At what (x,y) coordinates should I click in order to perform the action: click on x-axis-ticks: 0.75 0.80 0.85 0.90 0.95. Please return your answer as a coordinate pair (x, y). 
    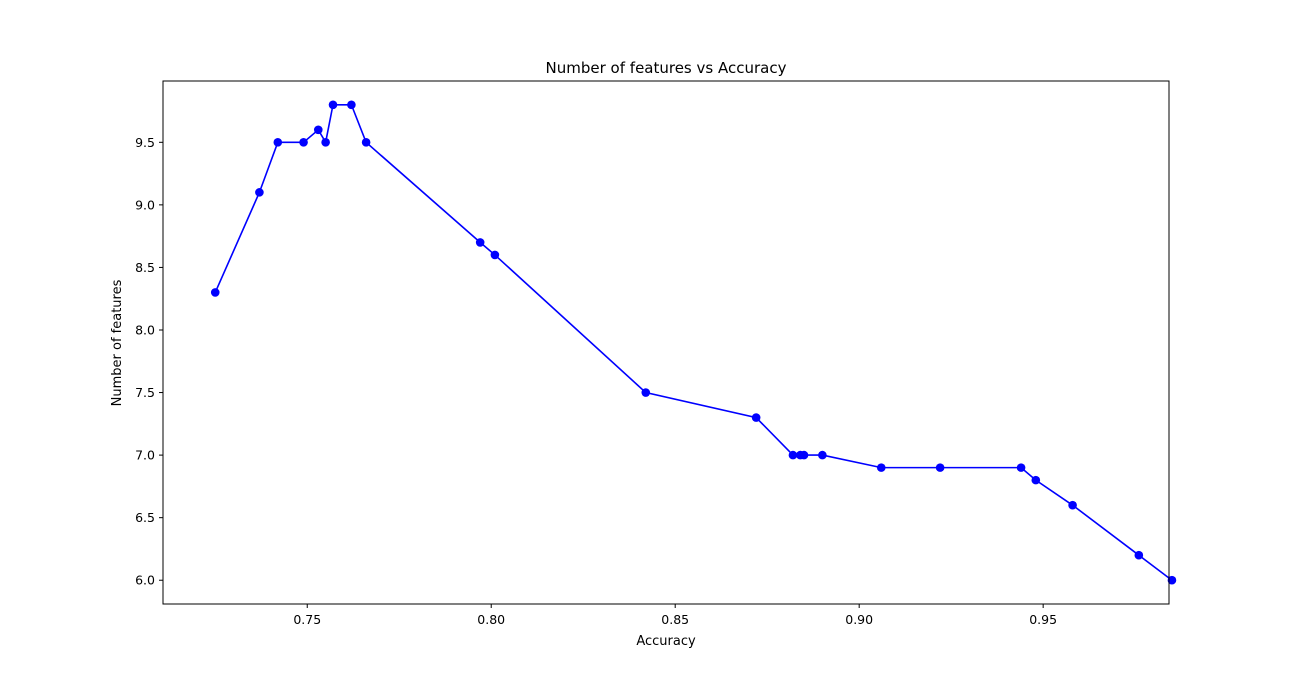
    Looking at the image, I should click on (675, 615).